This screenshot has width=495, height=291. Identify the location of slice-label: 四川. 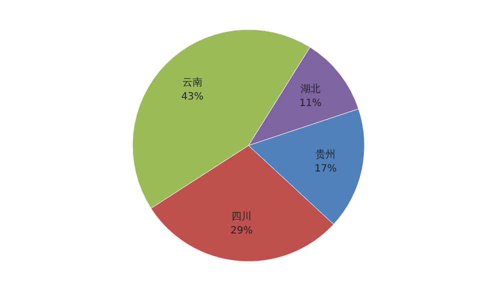
(242, 216).